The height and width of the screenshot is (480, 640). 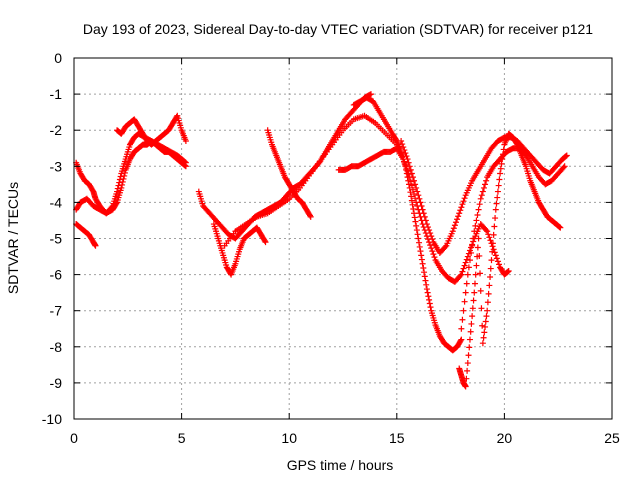 What do you see at coordinates (74, 438) in the screenshot?
I see `x-tick-label: 0` at bounding box center [74, 438].